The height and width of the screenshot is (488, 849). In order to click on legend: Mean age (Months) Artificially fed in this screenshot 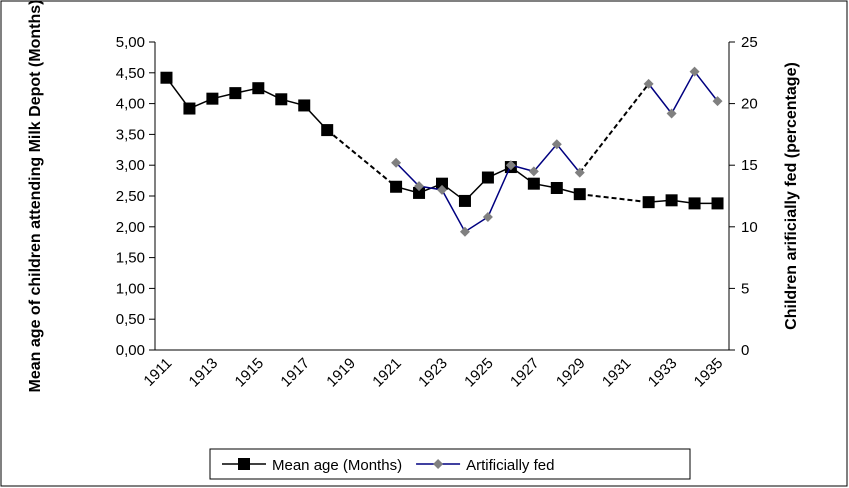, I will do `click(450, 464)`.